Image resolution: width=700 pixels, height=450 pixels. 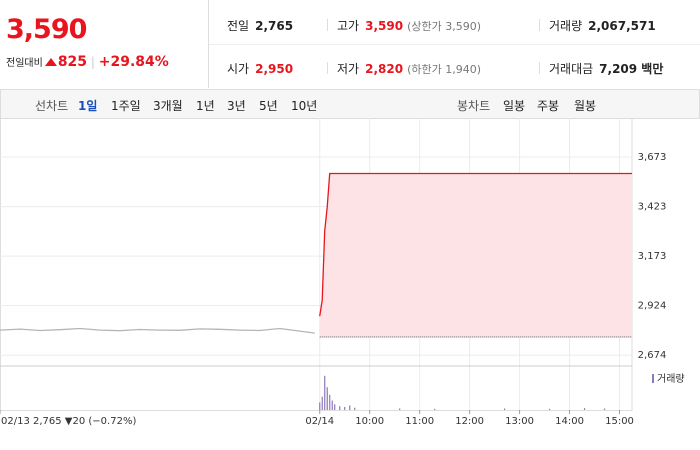 I want to click on stat-label: 거래량, so click(x=566, y=26).